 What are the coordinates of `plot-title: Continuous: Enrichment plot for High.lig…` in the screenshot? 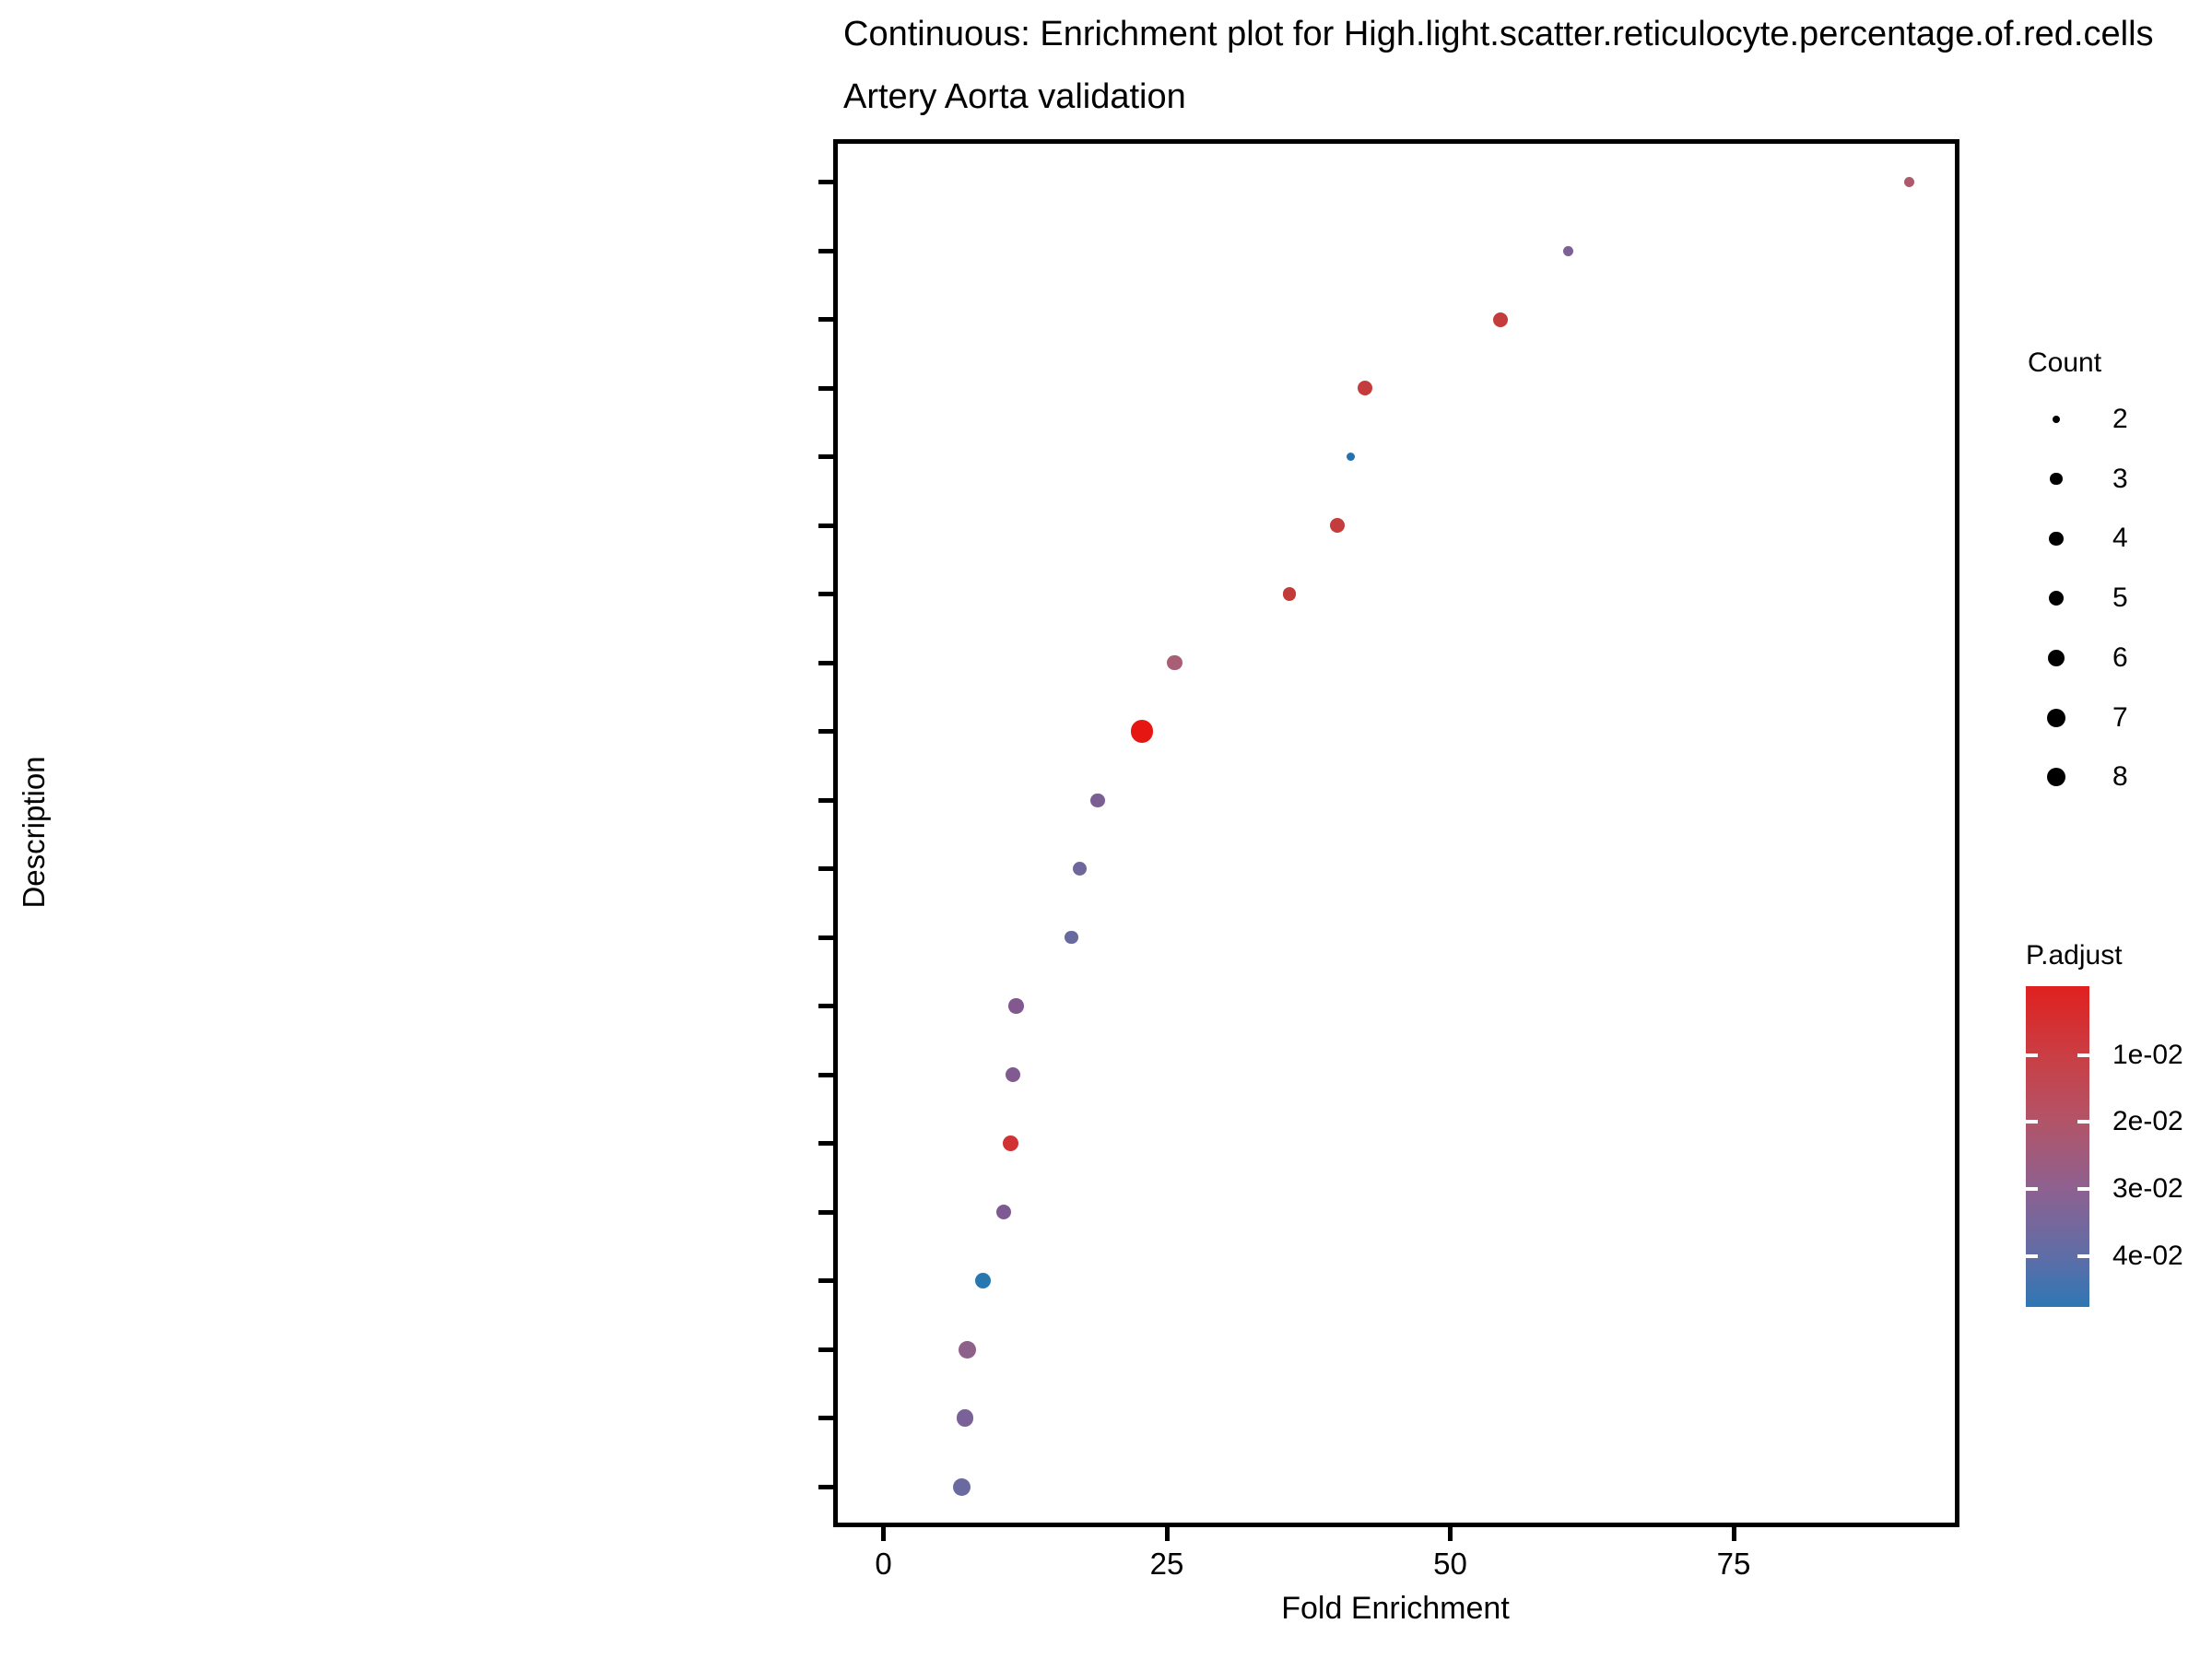 It's located at (1498, 34).